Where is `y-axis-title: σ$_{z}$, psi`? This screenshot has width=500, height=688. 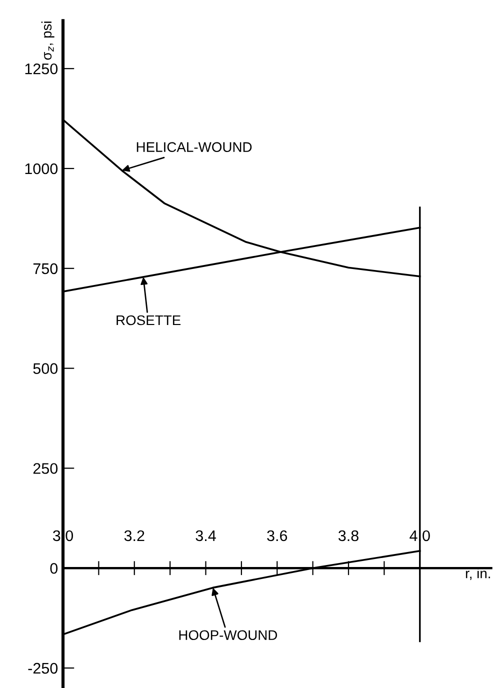
y-axis-title: σ$_{z}$, psi is located at coordinates (47, 41).